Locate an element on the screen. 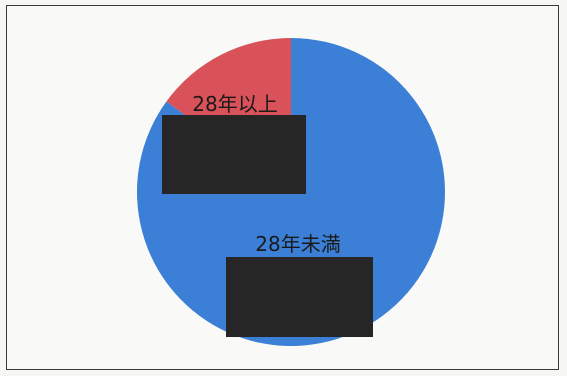 The width and height of the screenshot is (567, 376). slice-label-28-or-more: 28年以上 is located at coordinates (234, 104).